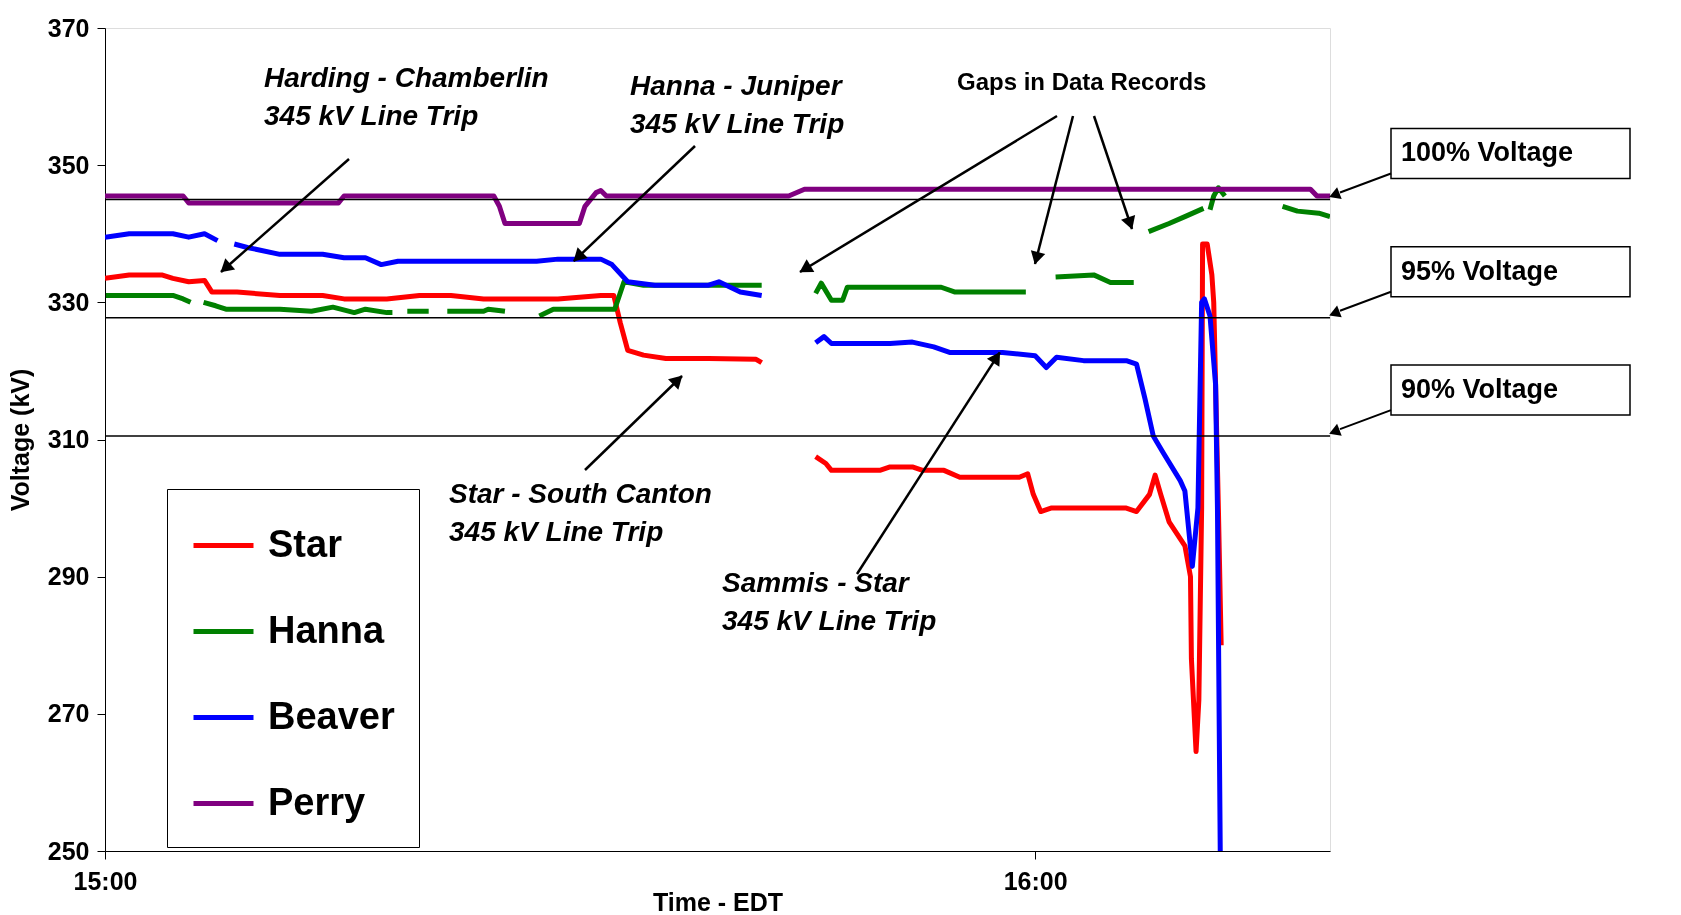 The width and height of the screenshot is (1681, 915). Describe the element at coordinates (317, 801) in the screenshot. I see `legend-label: Perry` at that location.